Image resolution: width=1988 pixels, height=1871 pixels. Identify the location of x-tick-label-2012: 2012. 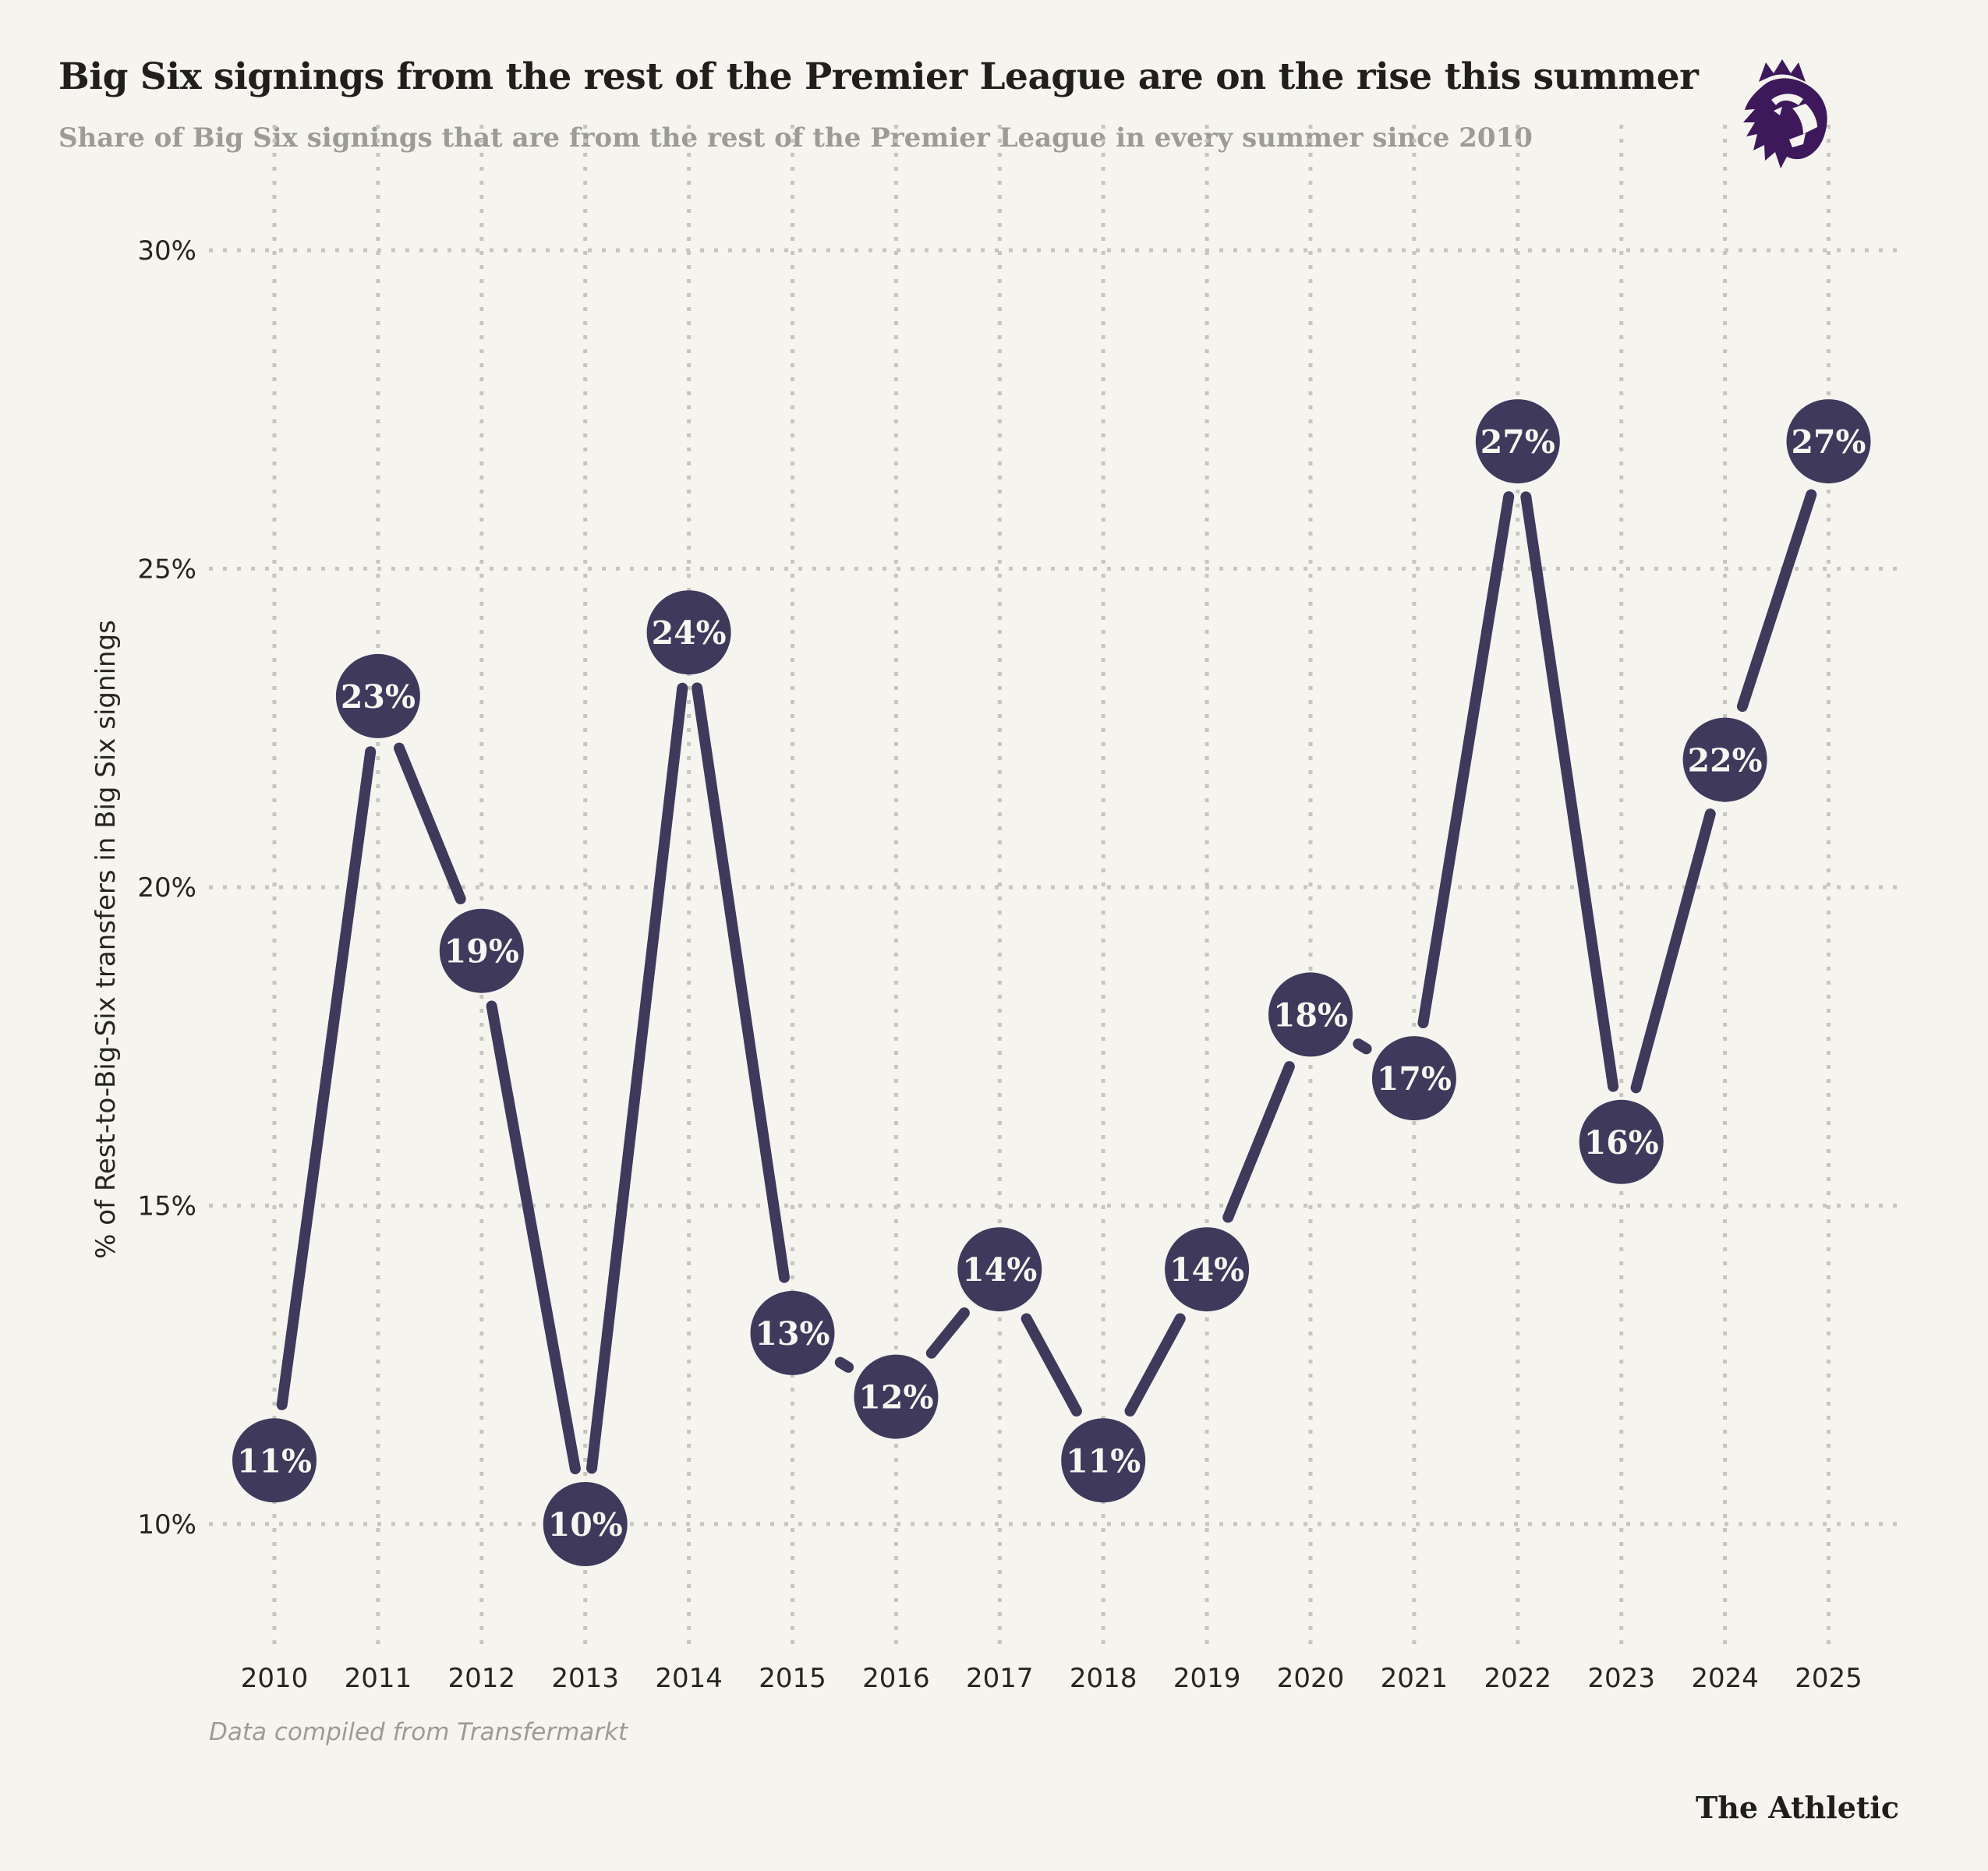
(482, 1678).